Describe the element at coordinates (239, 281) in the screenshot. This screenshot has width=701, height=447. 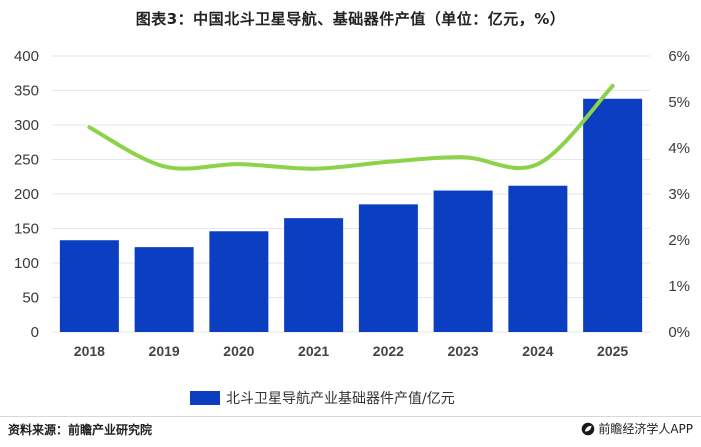
I see `bar-2020` at that location.